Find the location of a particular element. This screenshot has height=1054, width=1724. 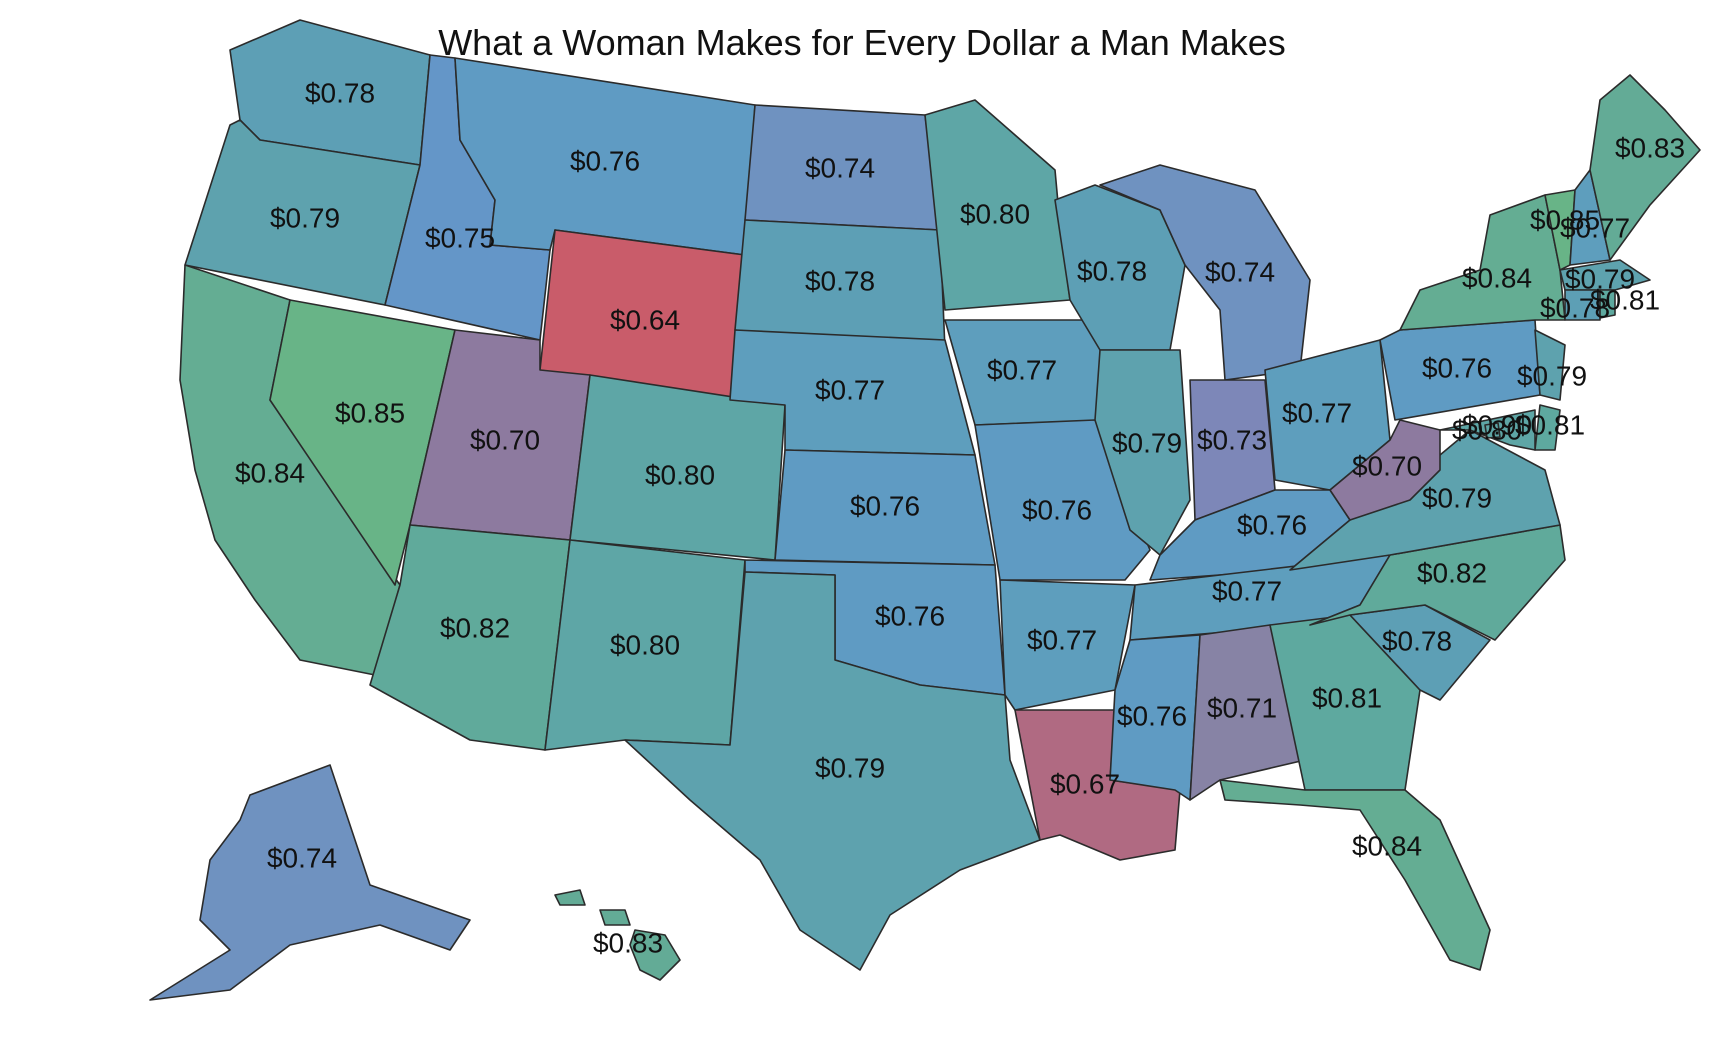

label-sd: $0.78 is located at coordinates (840, 280).